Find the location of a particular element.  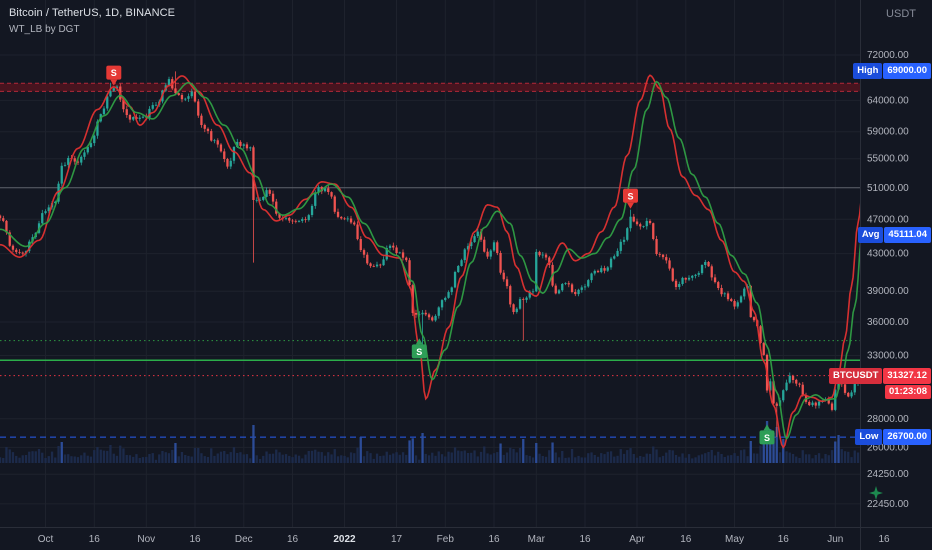

time-axis-label: Dec is located at coordinates (244, 539).